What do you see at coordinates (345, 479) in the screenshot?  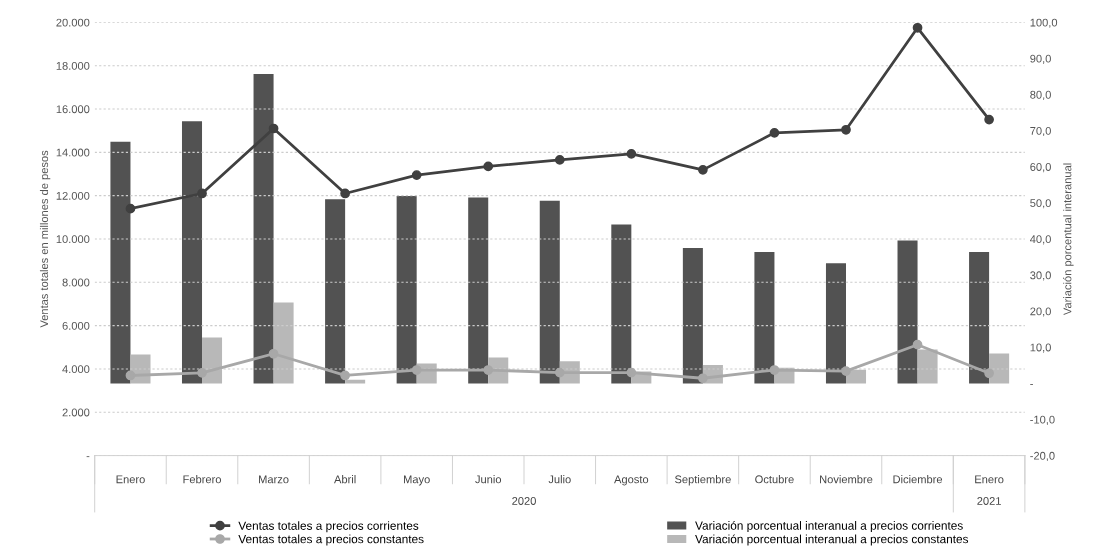 I see `x-tick-label: Abril` at bounding box center [345, 479].